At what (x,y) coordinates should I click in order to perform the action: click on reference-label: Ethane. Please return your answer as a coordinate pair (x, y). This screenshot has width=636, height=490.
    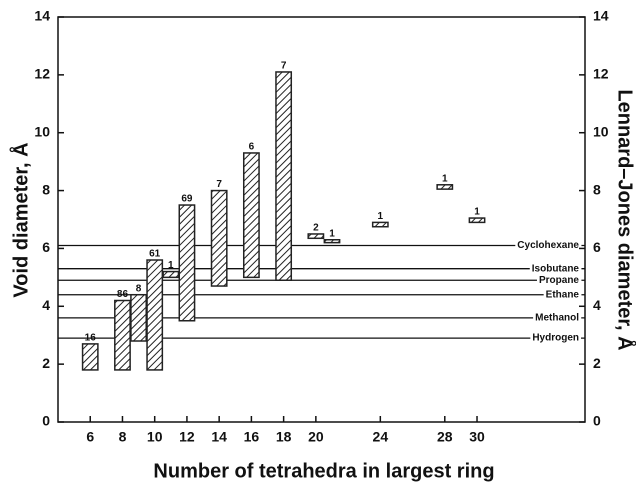
    Looking at the image, I should click on (563, 294).